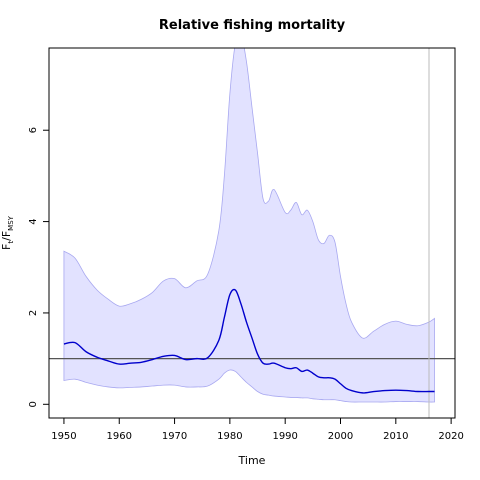 This screenshot has height=480, width=480. What do you see at coordinates (229, 436) in the screenshot?
I see `x-tick-label: 1980` at bounding box center [229, 436].